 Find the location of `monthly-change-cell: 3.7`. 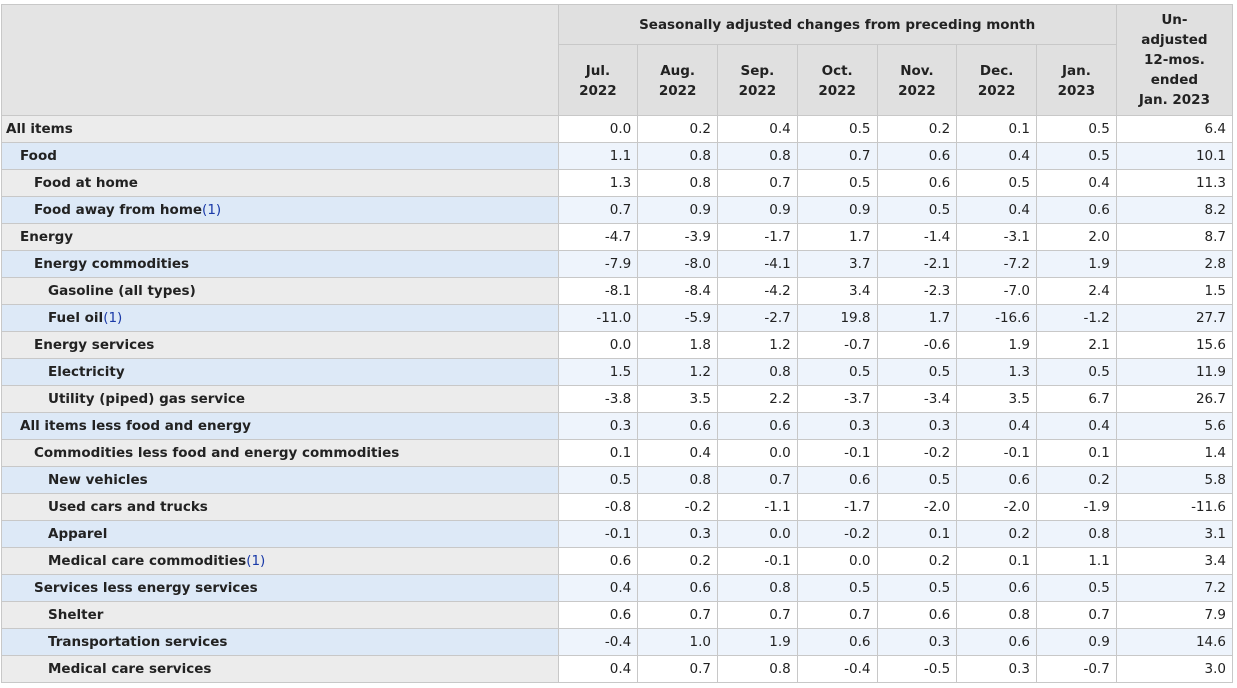

monthly-change-cell: 3.7 is located at coordinates (837, 264).